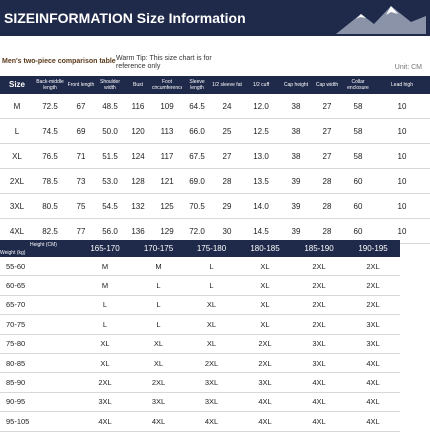  I want to click on column-header: Foot circumference, so click(167, 85).